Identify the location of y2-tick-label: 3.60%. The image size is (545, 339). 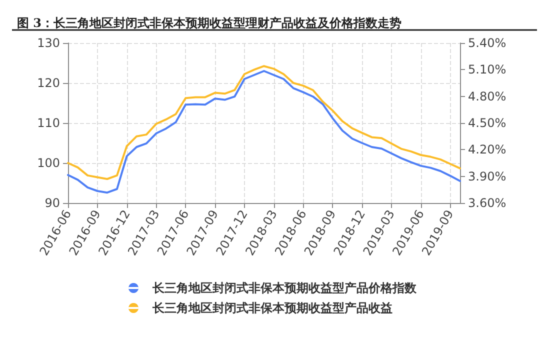
(487, 203).